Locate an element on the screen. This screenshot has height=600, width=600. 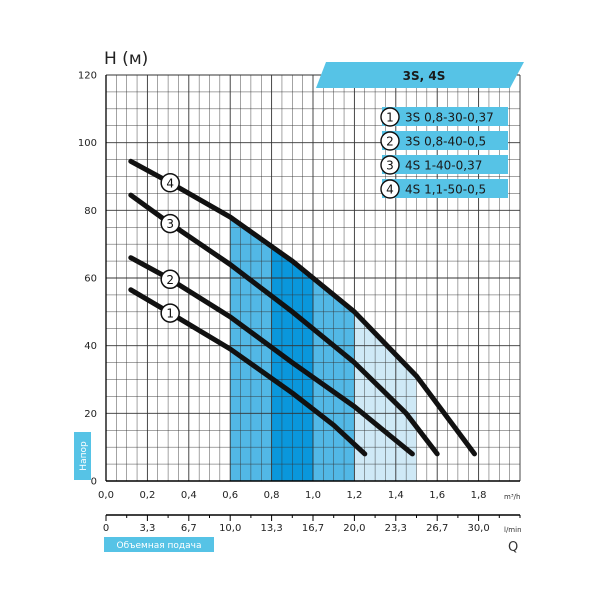
x-tick-label: 0,8 is located at coordinates (272, 495).